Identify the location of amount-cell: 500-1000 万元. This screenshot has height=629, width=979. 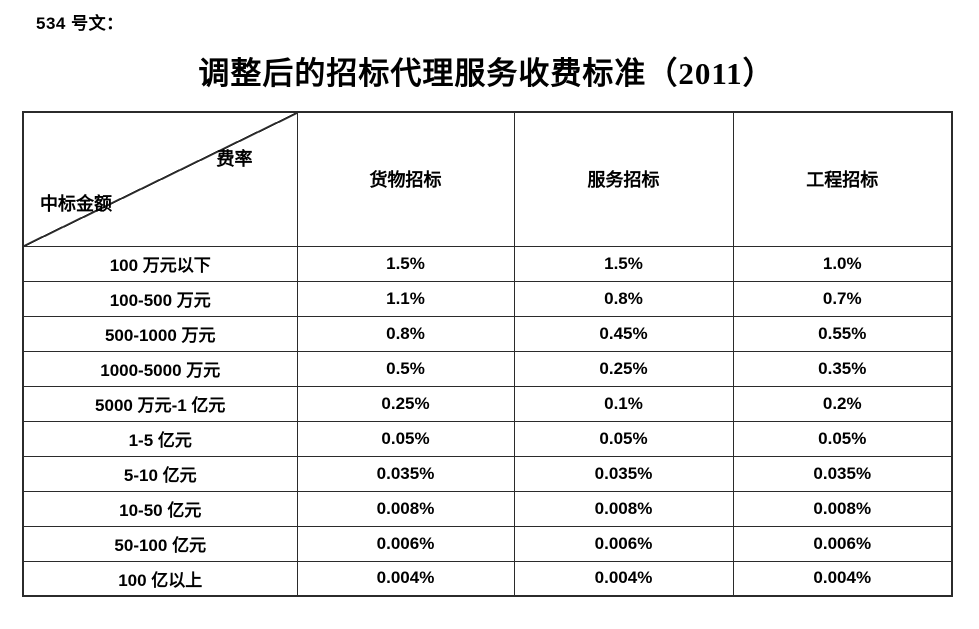
(160, 333).